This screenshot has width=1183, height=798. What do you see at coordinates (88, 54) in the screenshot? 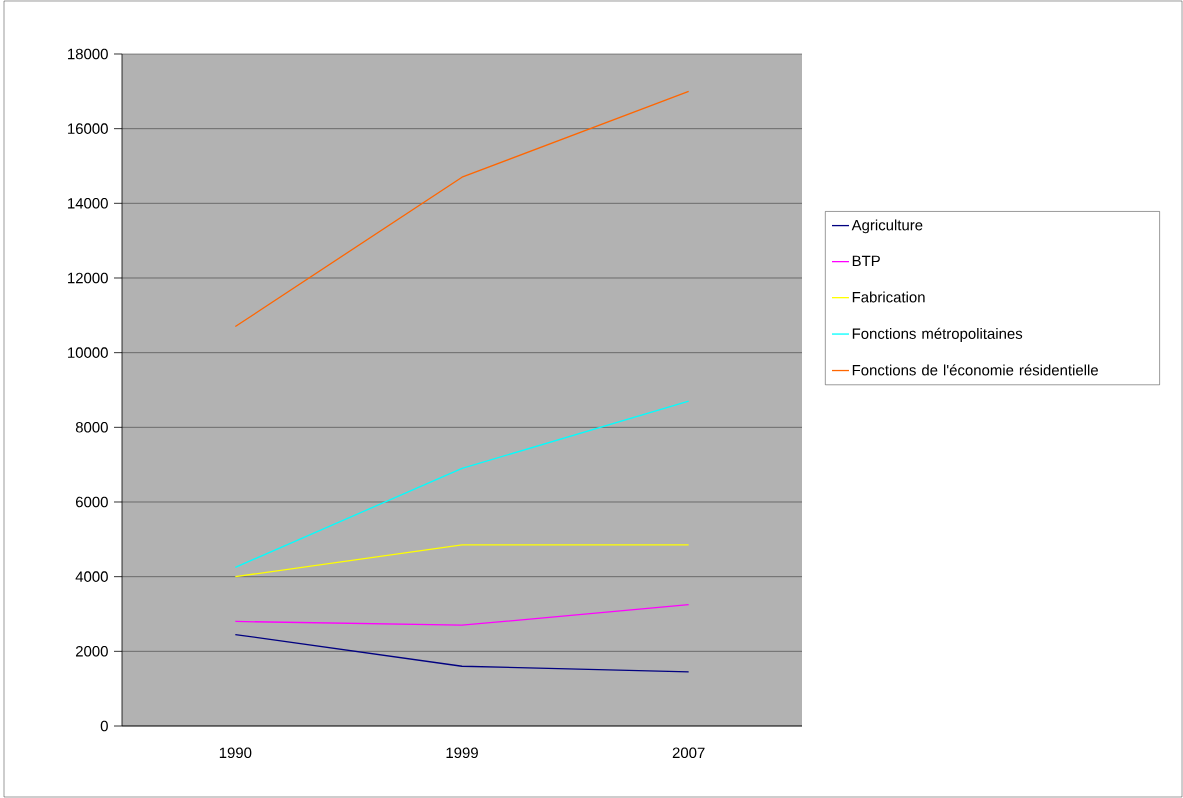
I see `y-tick-label: 18000` at bounding box center [88, 54].